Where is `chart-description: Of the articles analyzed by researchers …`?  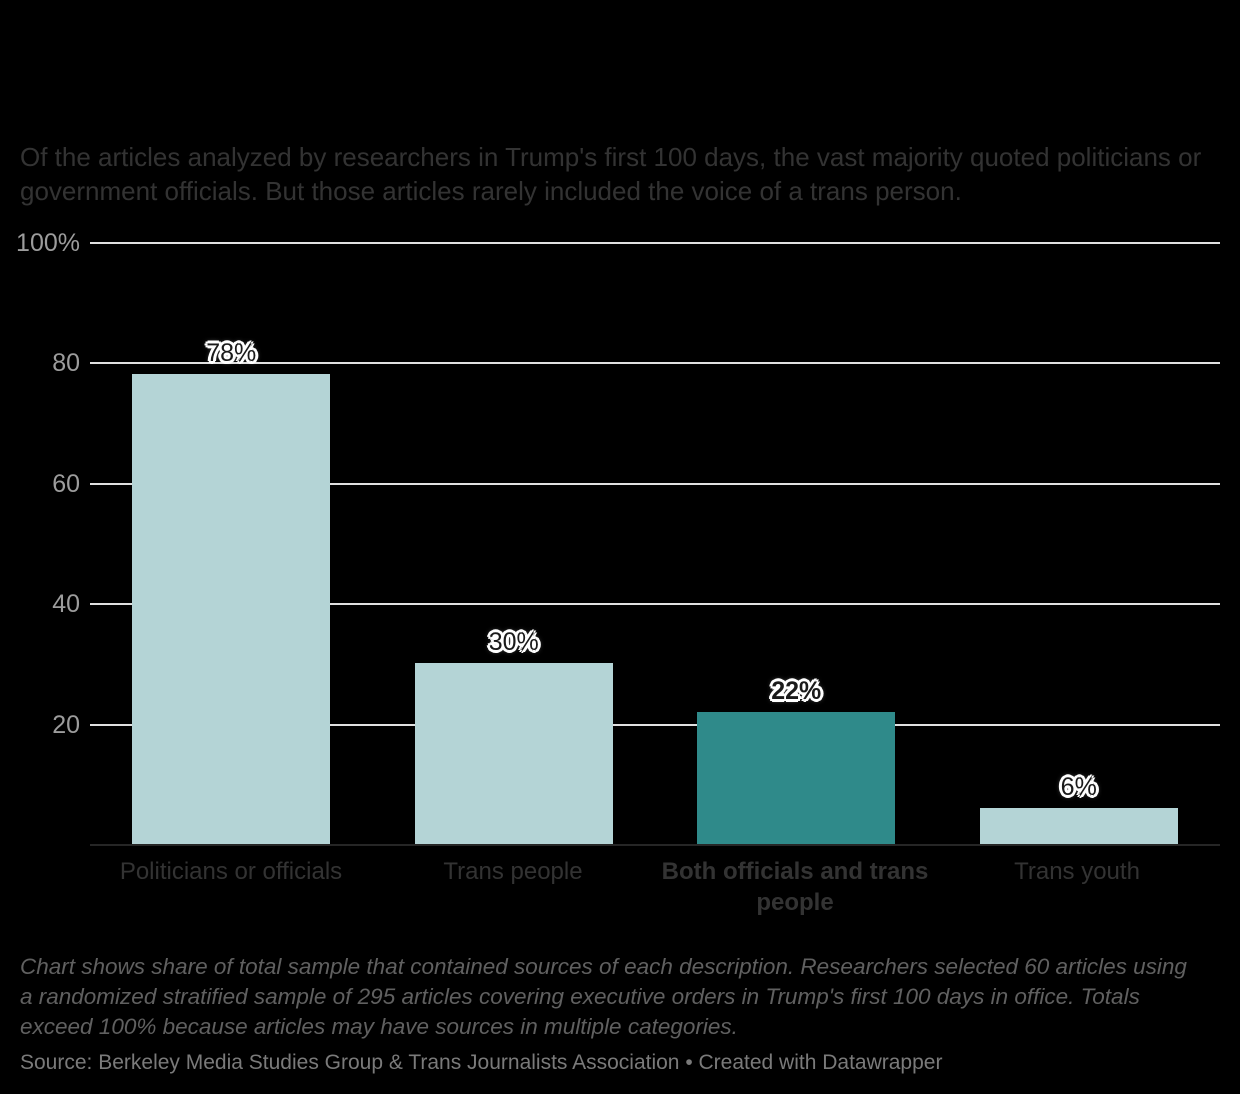 chart-description: Of the articles analyzed by researchers … is located at coordinates (611, 174).